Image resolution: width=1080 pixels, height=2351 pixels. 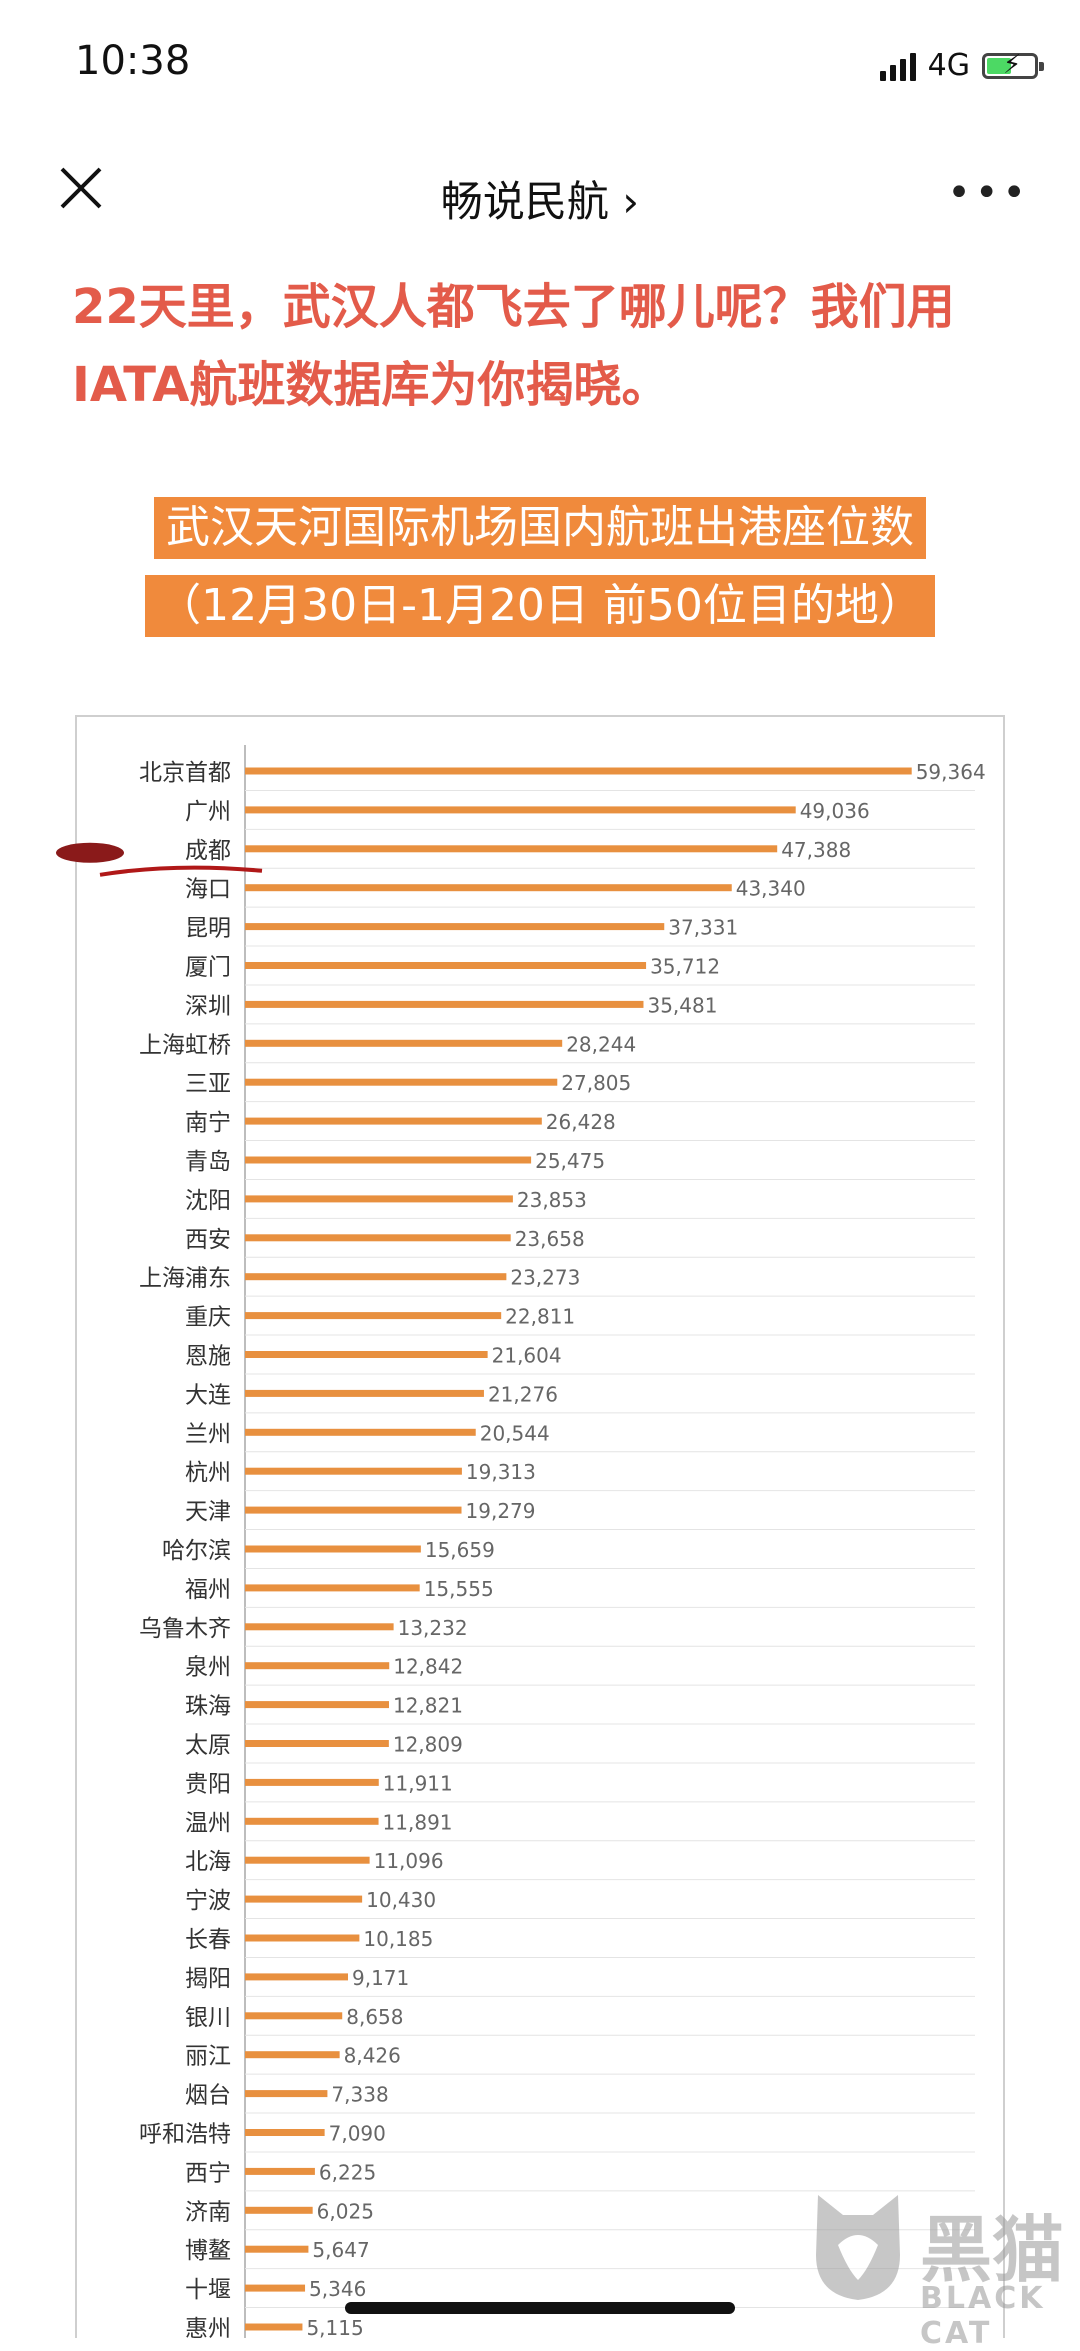 What do you see at coordinates (208, 968) in the screenshot?
I see `category-label: 厦门` at bounding box center [208, 968].